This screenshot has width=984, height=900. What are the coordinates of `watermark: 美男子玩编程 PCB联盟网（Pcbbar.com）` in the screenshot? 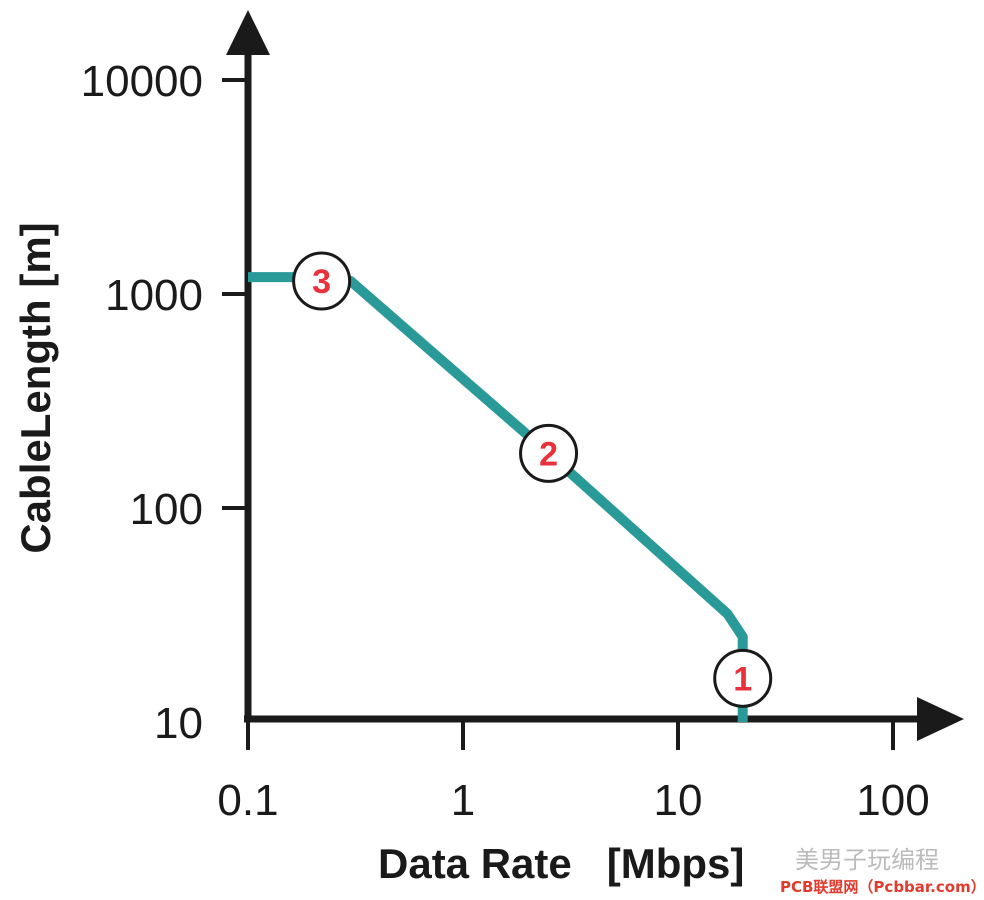 It's located at (882, 871).